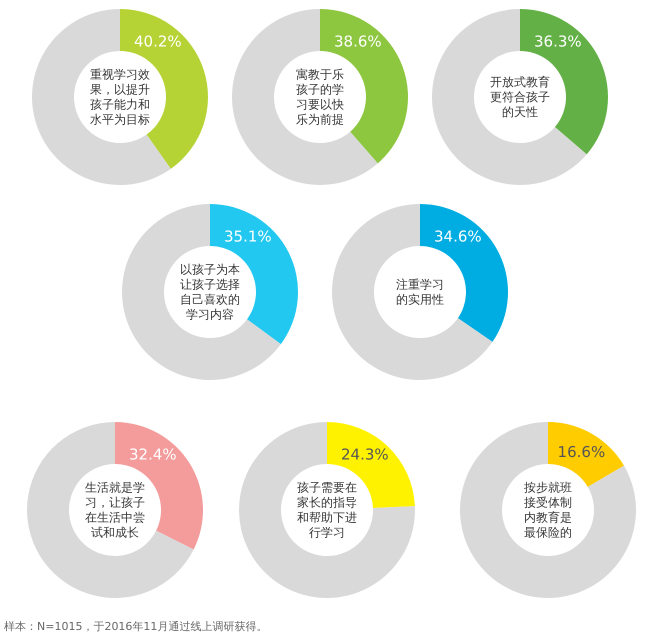 This screenshot has height=638, width=659. Describe the element at coordinates (115, 510) in the screenshot. I see `text: 生活就是学习，让孩子在生活中尝试和成长` at that location.